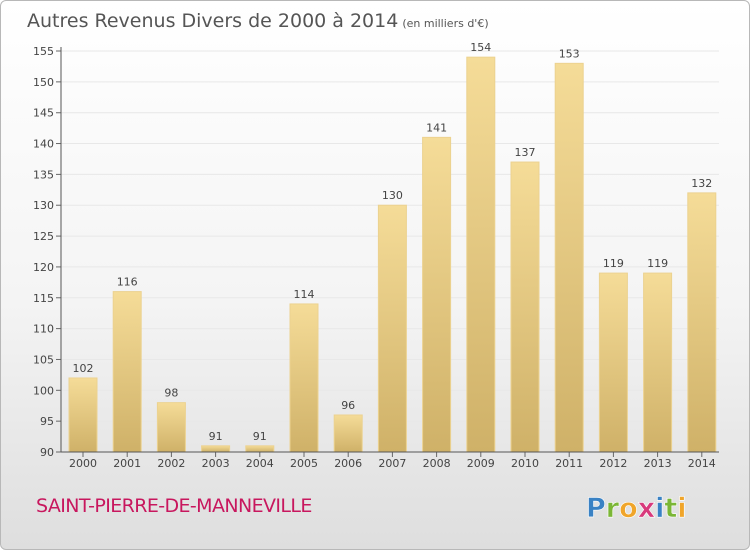 Image resolution: width=750 pixels, height=550 pixels. What do you see at coordinates (43, 113) in the screenshot?
I see `y-tick-label: 145` at bounding box center [43, 113].